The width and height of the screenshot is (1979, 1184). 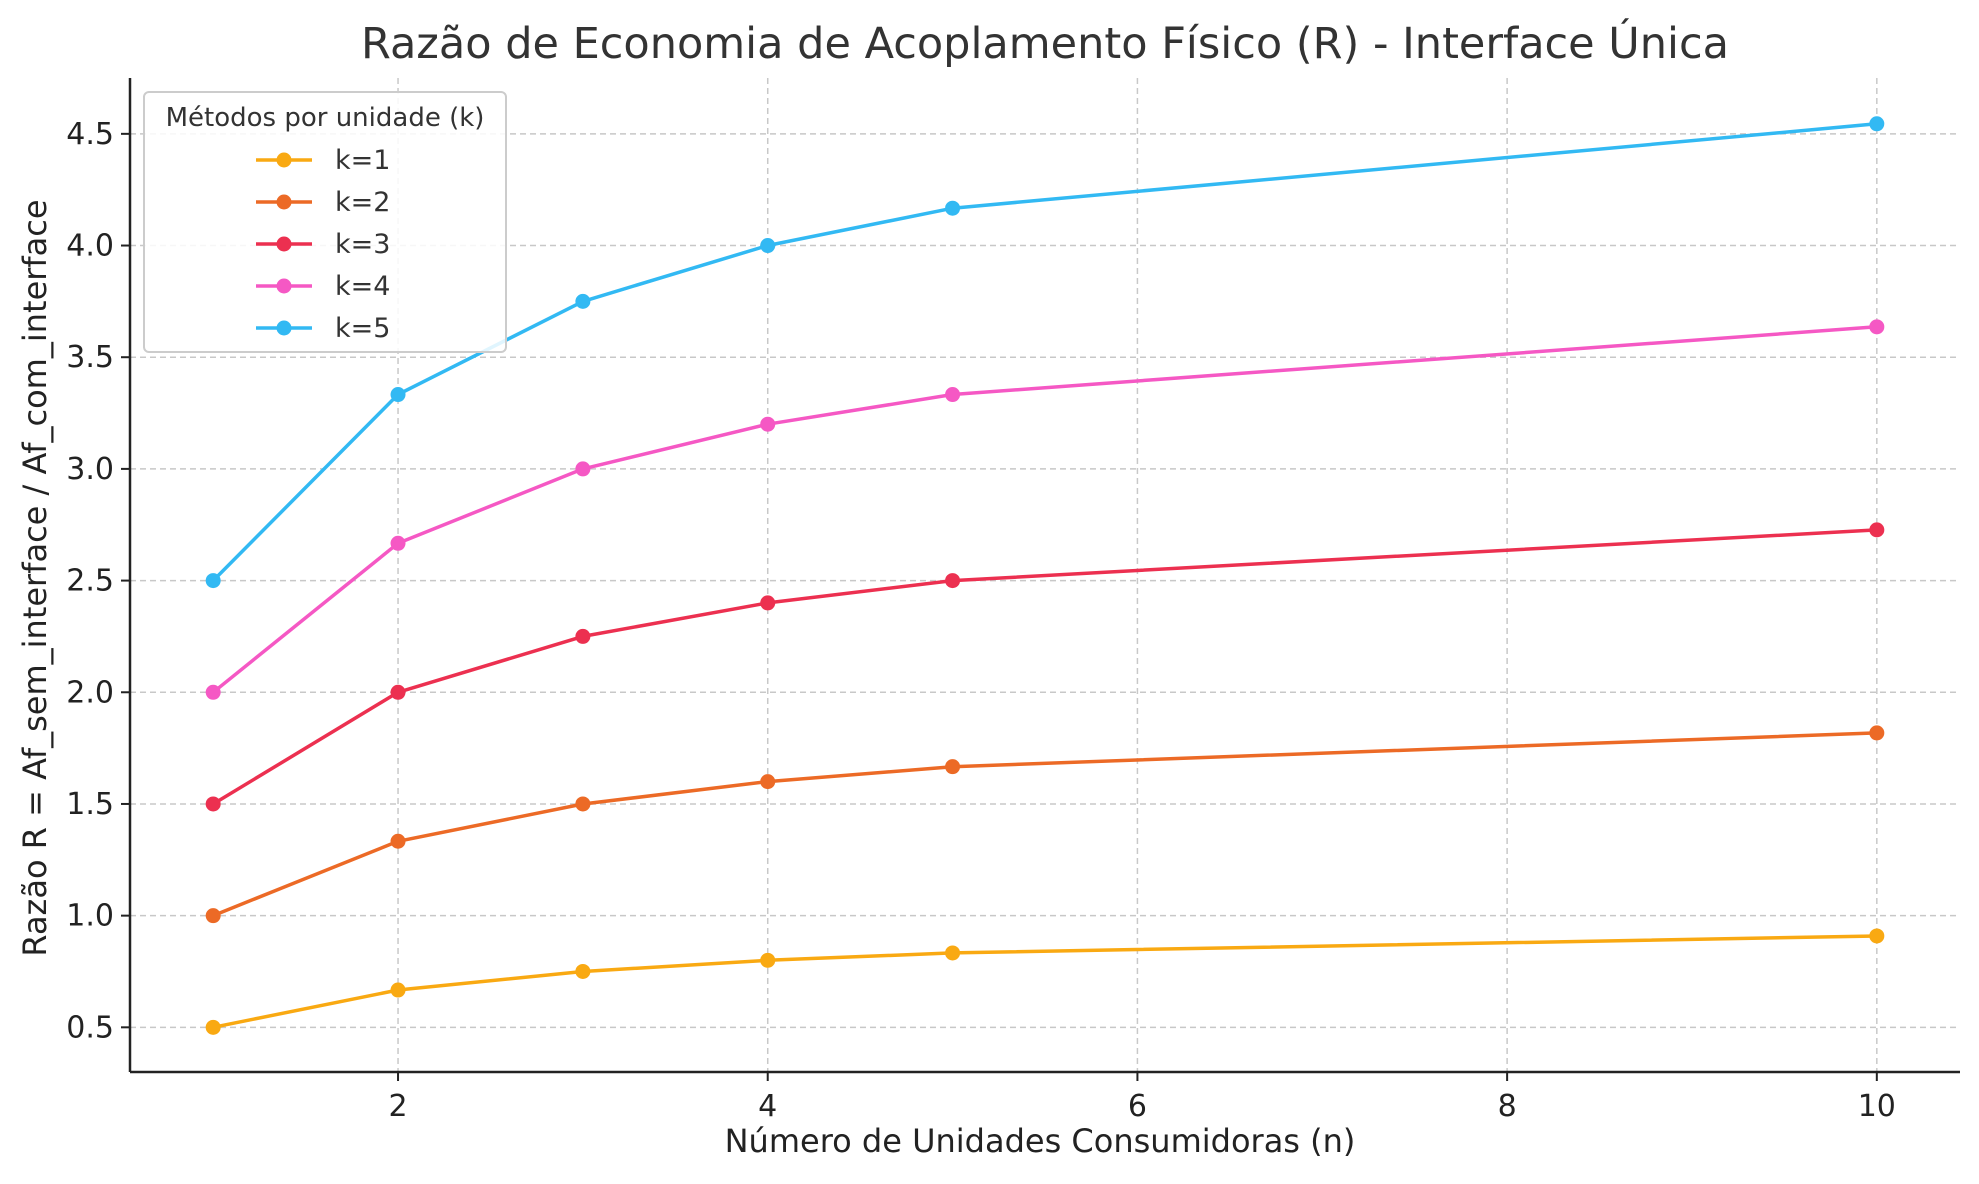 What do you see at coordinates (1507, 1106) in the screenshot?
I see `x-tick-label: 8` at bounding box center [1507, 1106].